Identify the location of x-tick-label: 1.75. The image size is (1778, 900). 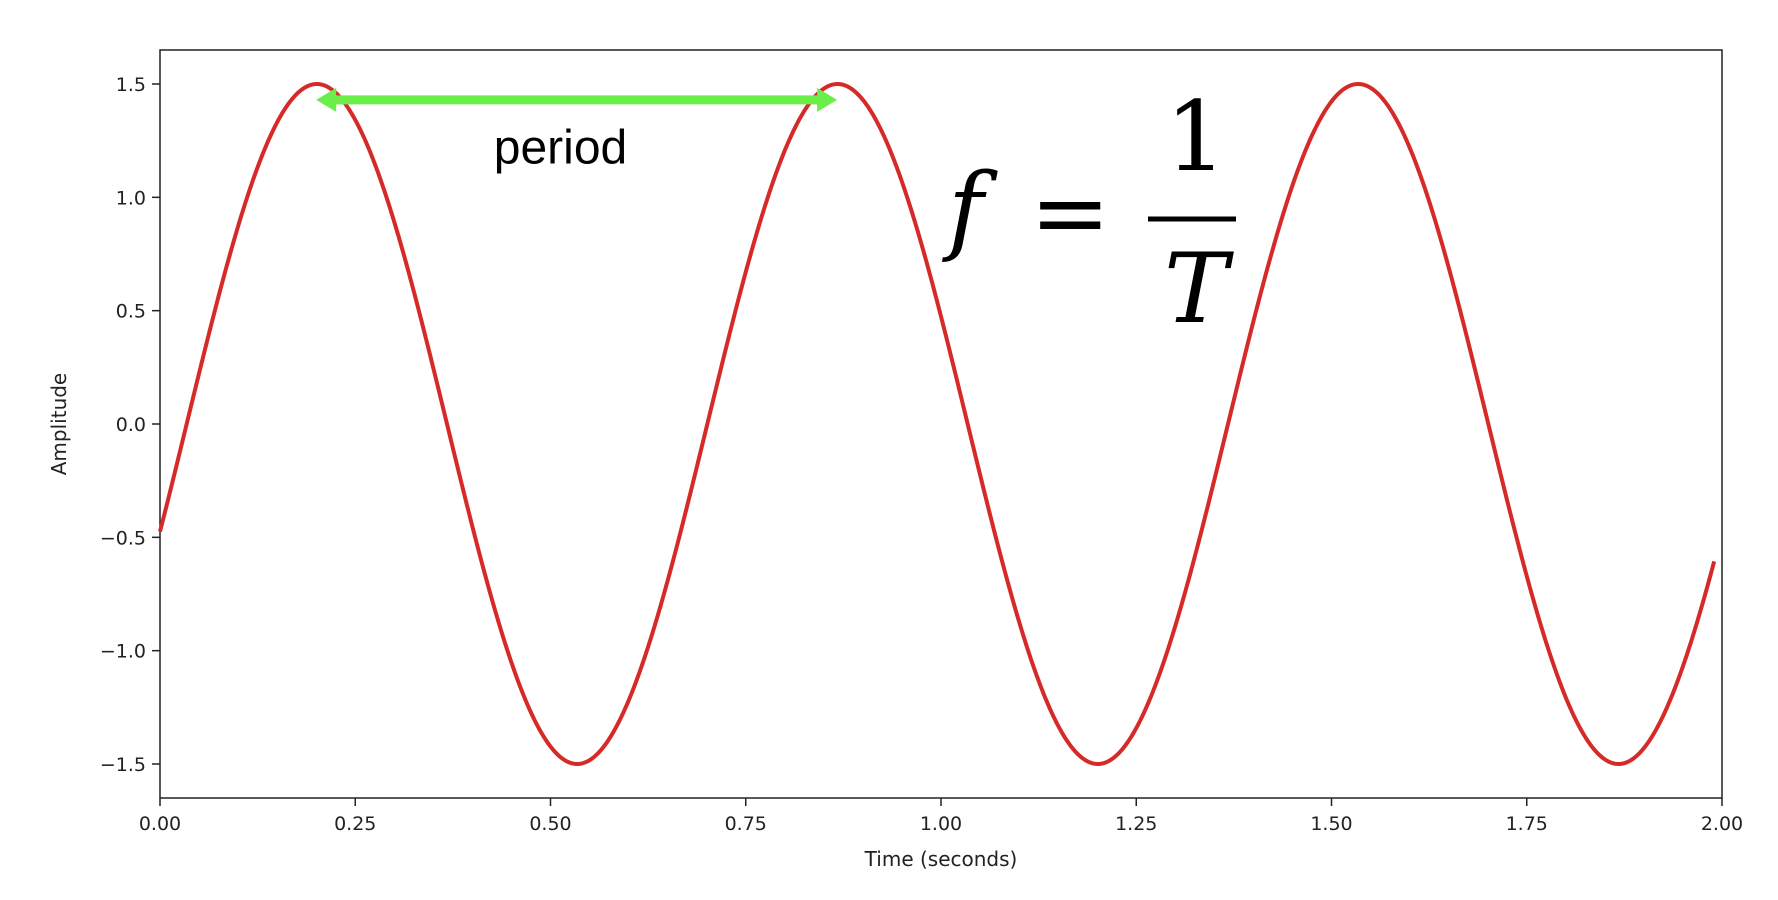
(1527, 824).